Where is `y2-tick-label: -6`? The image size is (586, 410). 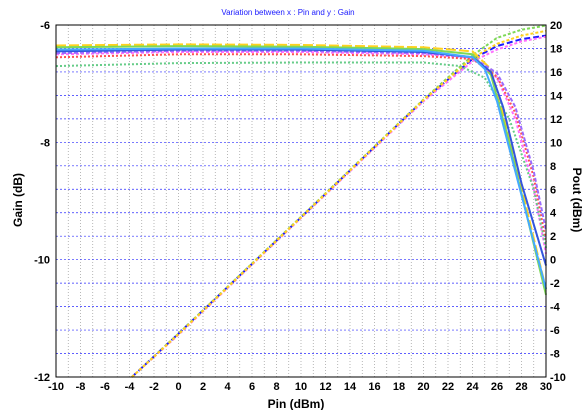 y2-tick-label: -6 is located at coordinates (555, 331).